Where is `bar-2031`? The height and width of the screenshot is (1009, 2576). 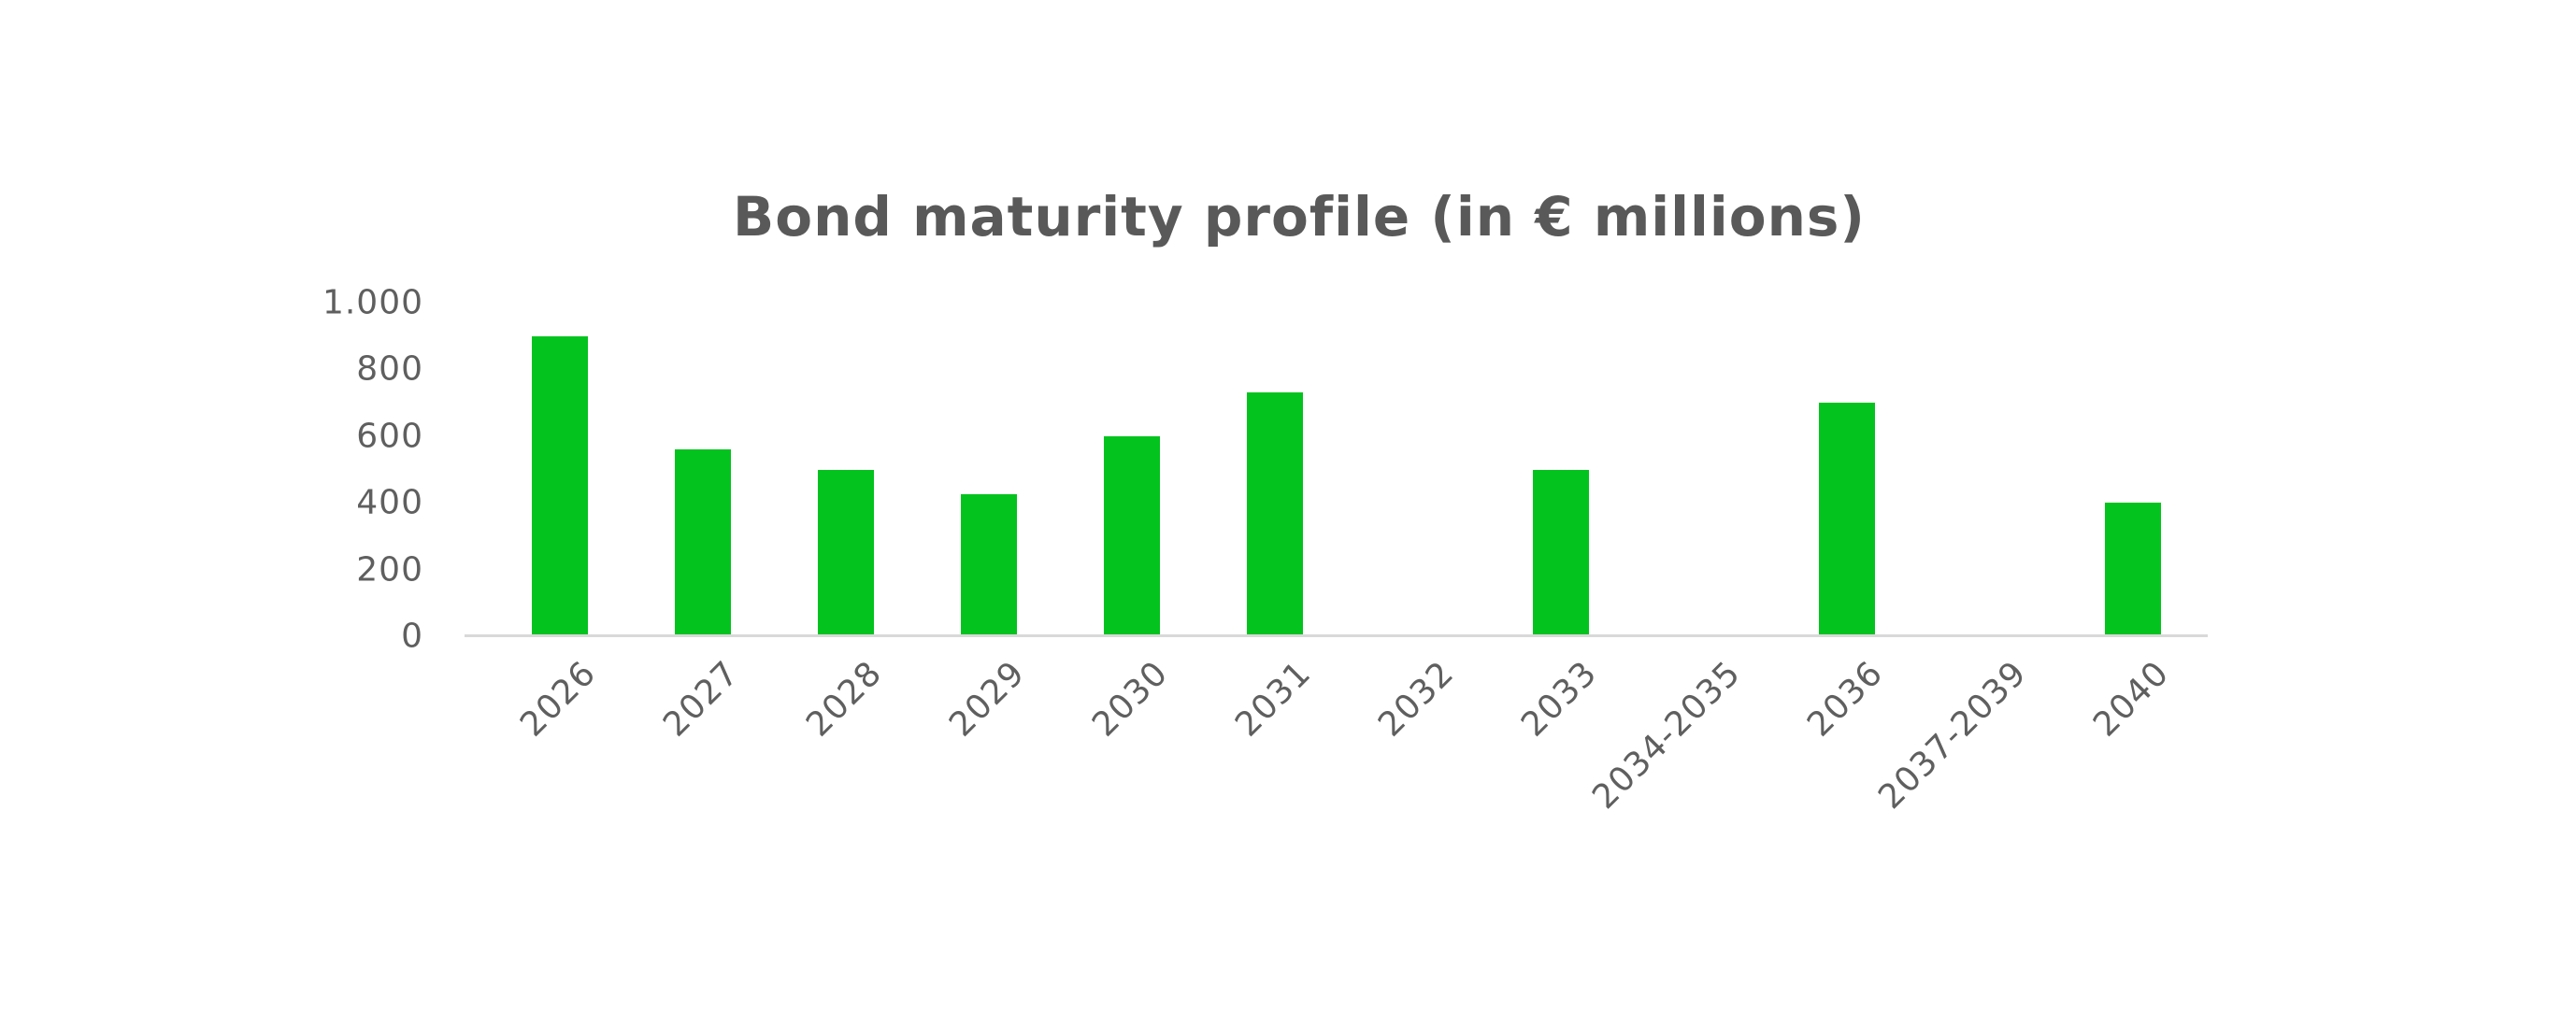 bar-2031 is located at coordinates (1275, 514).